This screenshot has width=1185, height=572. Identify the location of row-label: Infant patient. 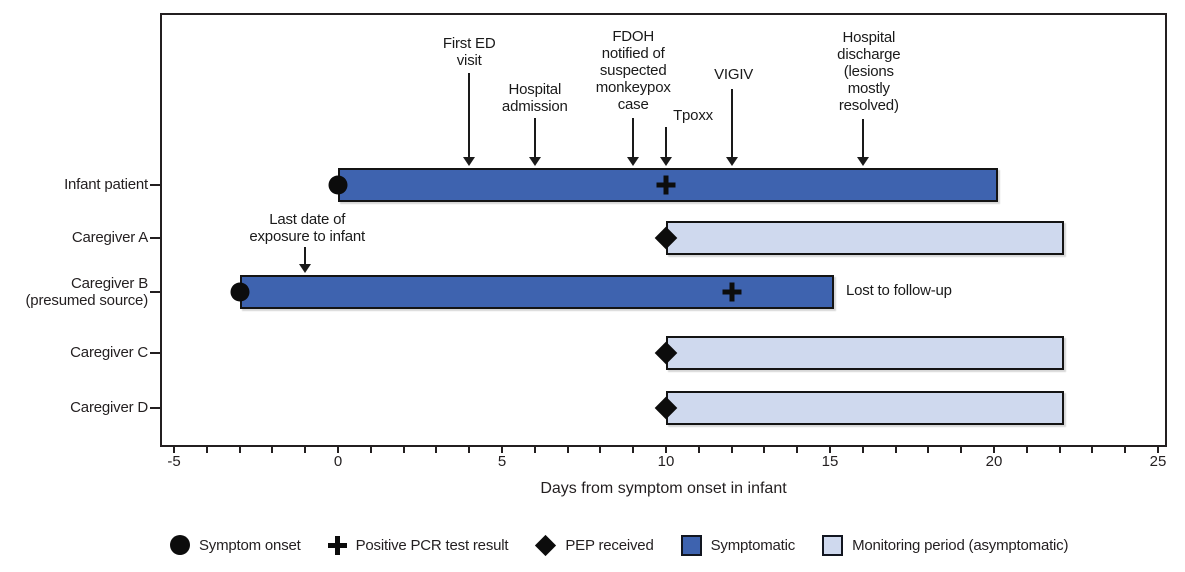
(106, 184).